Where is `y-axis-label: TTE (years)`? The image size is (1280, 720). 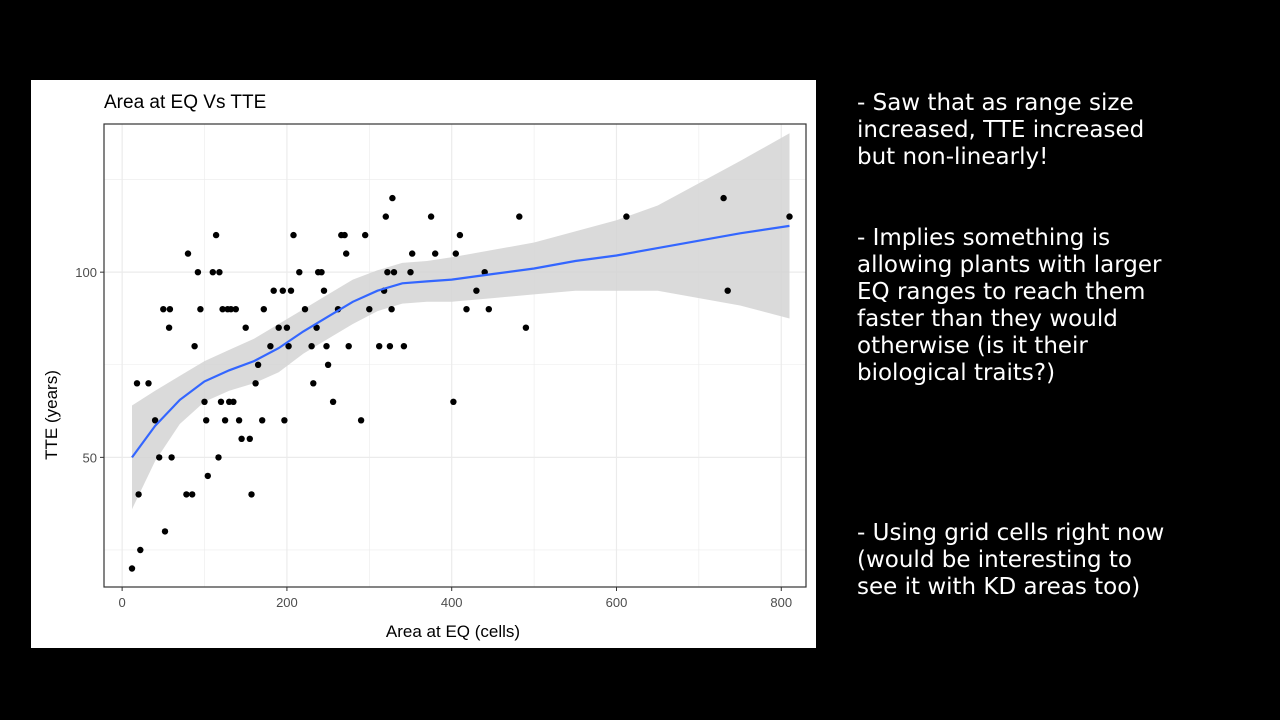
y-axis-label: TTE (years) is located at coordinates (51, 415).